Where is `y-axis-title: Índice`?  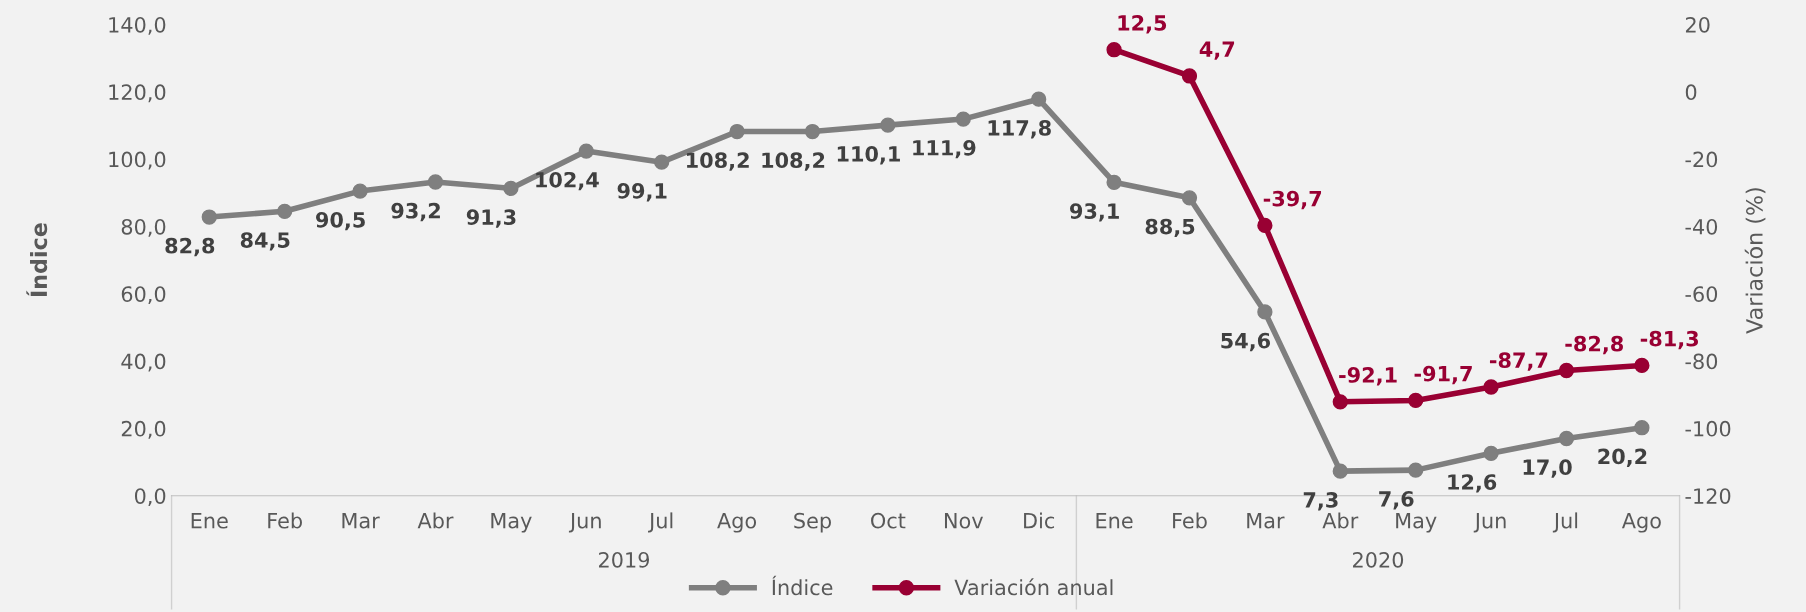 y-axis-title: Índice is located at coordinates (37, 259).